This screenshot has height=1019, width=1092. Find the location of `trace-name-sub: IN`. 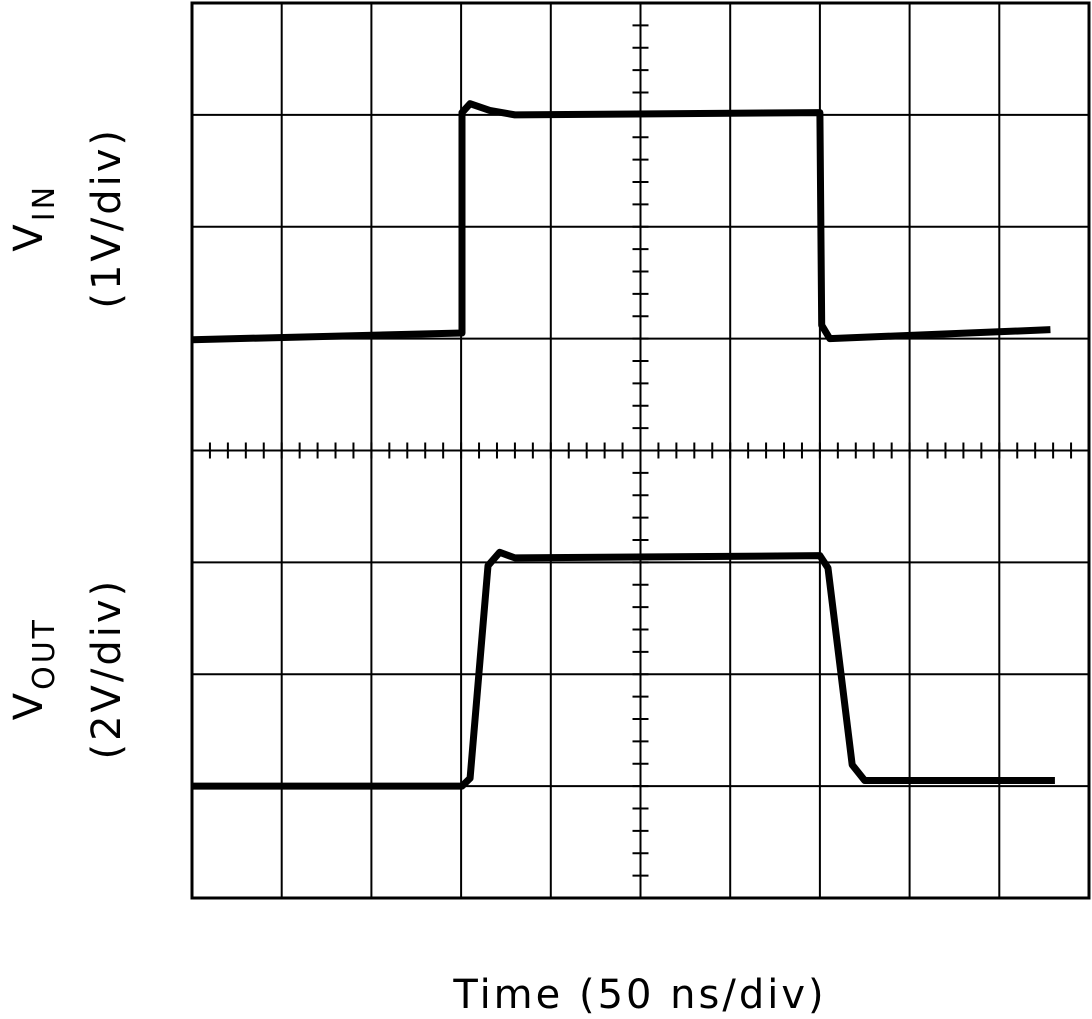

trace-name-sub: IN is located at coordinates (44, 202).